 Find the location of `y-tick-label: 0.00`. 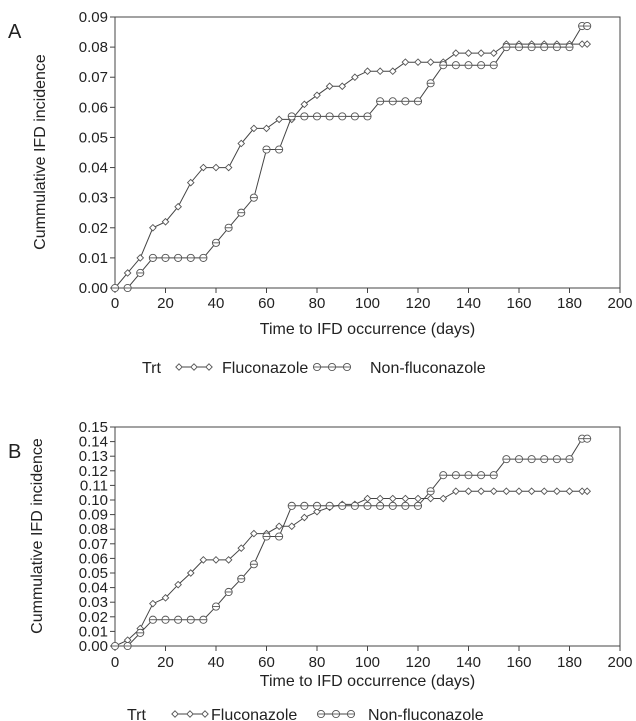

y-tick-label: 0.00 is located at coordinates (93, 288).